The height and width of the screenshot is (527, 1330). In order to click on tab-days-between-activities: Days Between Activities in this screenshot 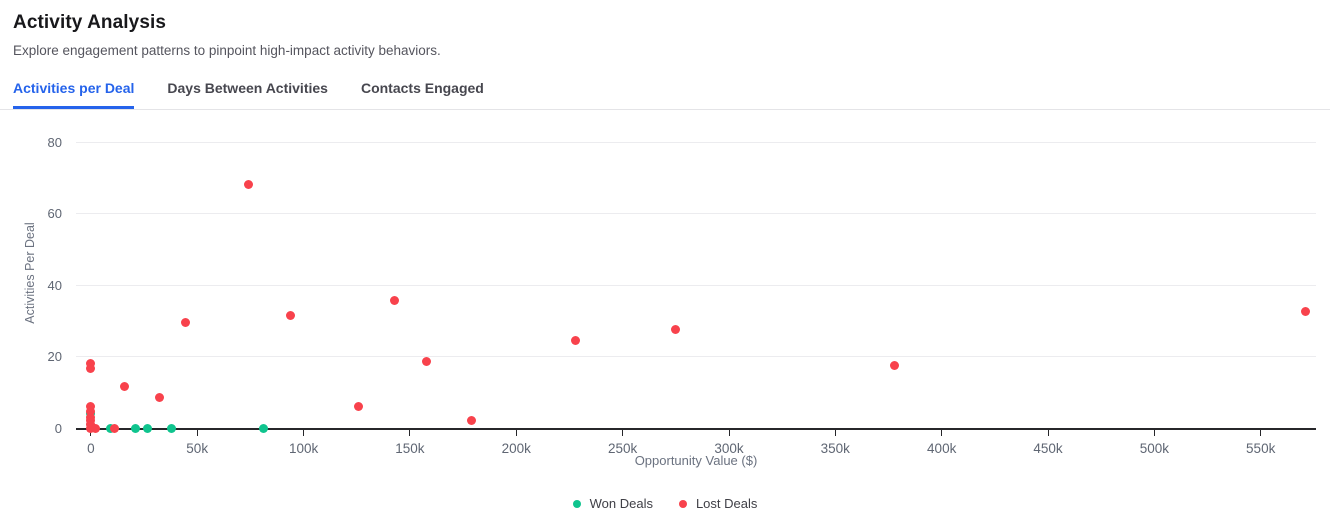, I will do `click(247, 93)`.